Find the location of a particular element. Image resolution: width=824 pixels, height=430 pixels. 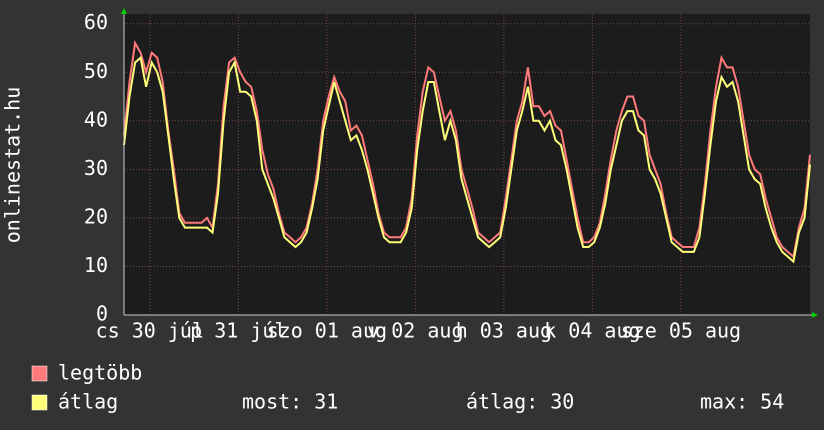

legend-label: átlag is located at coordinates (88, 402).